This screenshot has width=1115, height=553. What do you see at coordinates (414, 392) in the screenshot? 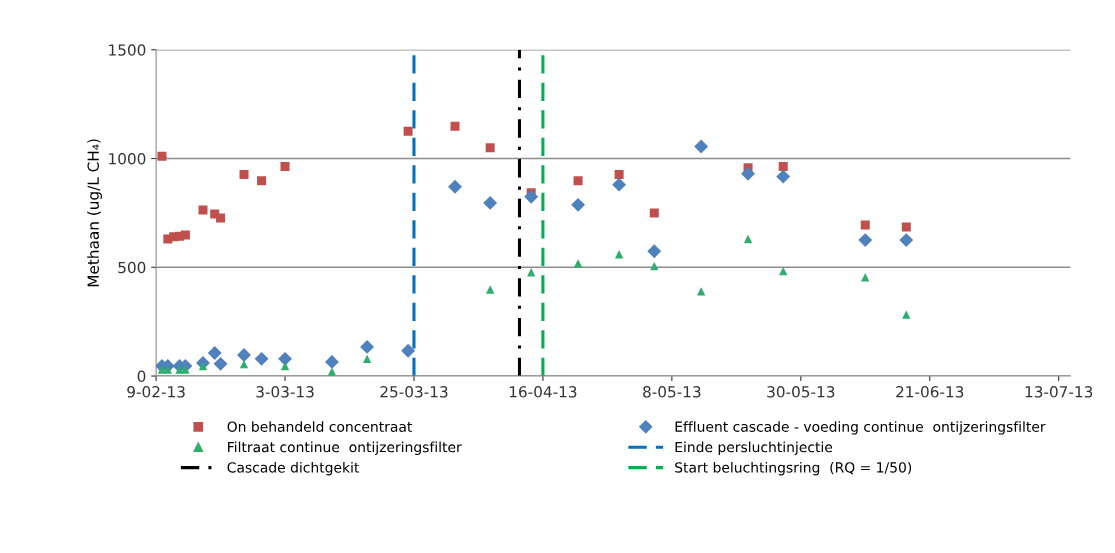
I see `x-tick-label: 25-03-13` at bounding box center [414, 392].